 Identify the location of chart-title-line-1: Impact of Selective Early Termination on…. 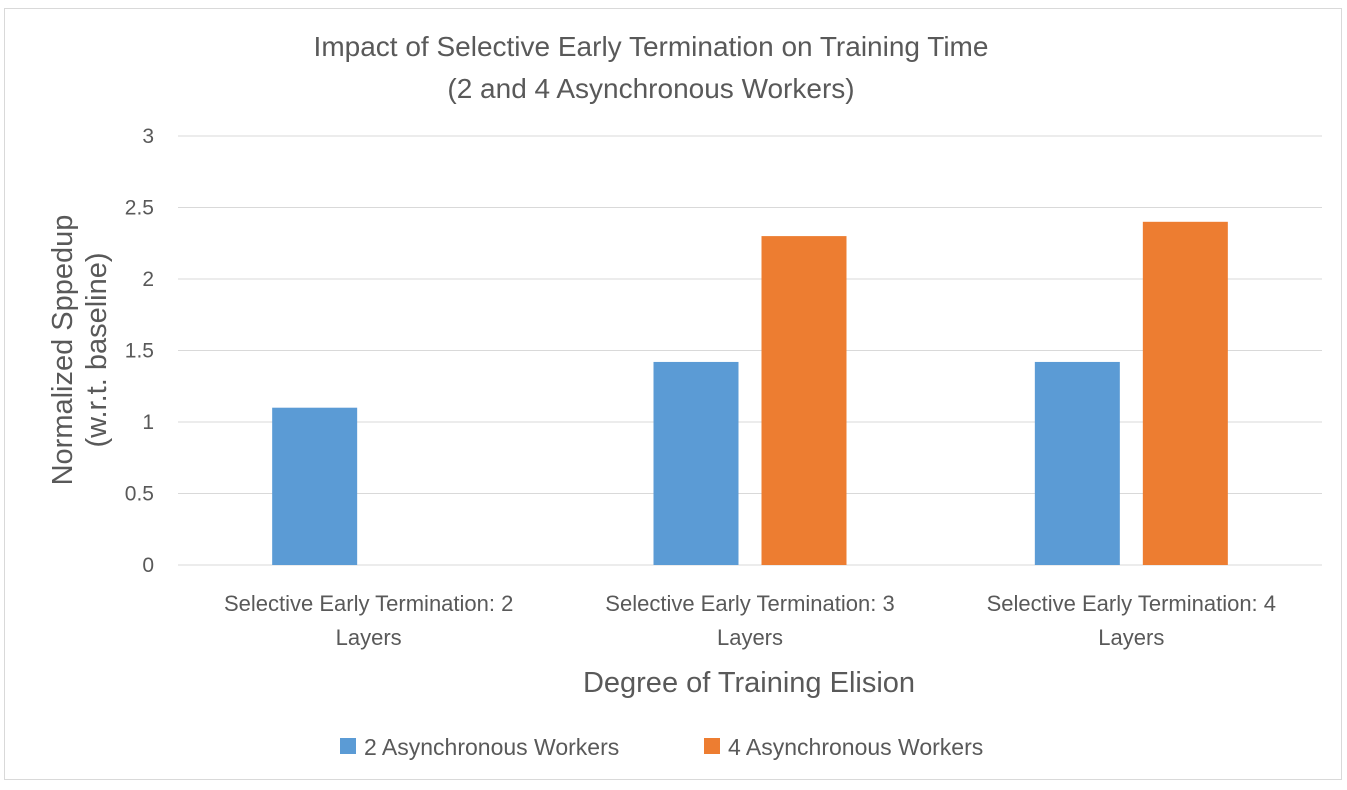
(651, 46).